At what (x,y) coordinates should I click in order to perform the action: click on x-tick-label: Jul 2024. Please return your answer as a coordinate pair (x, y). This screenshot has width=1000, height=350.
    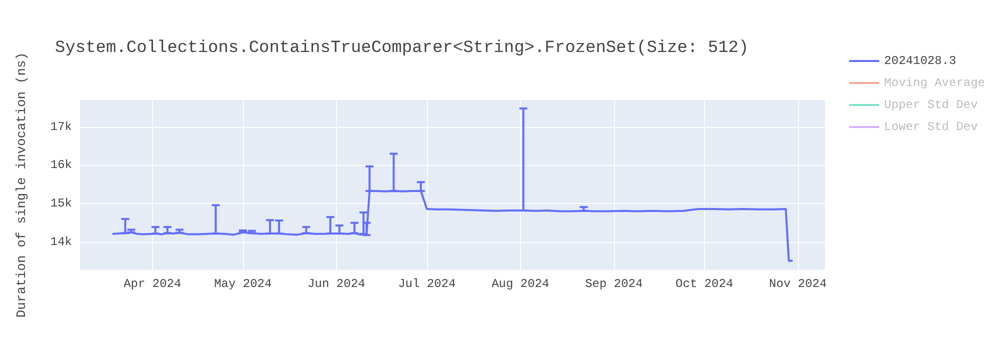
    Looking at the image, I should click on (427, 284).